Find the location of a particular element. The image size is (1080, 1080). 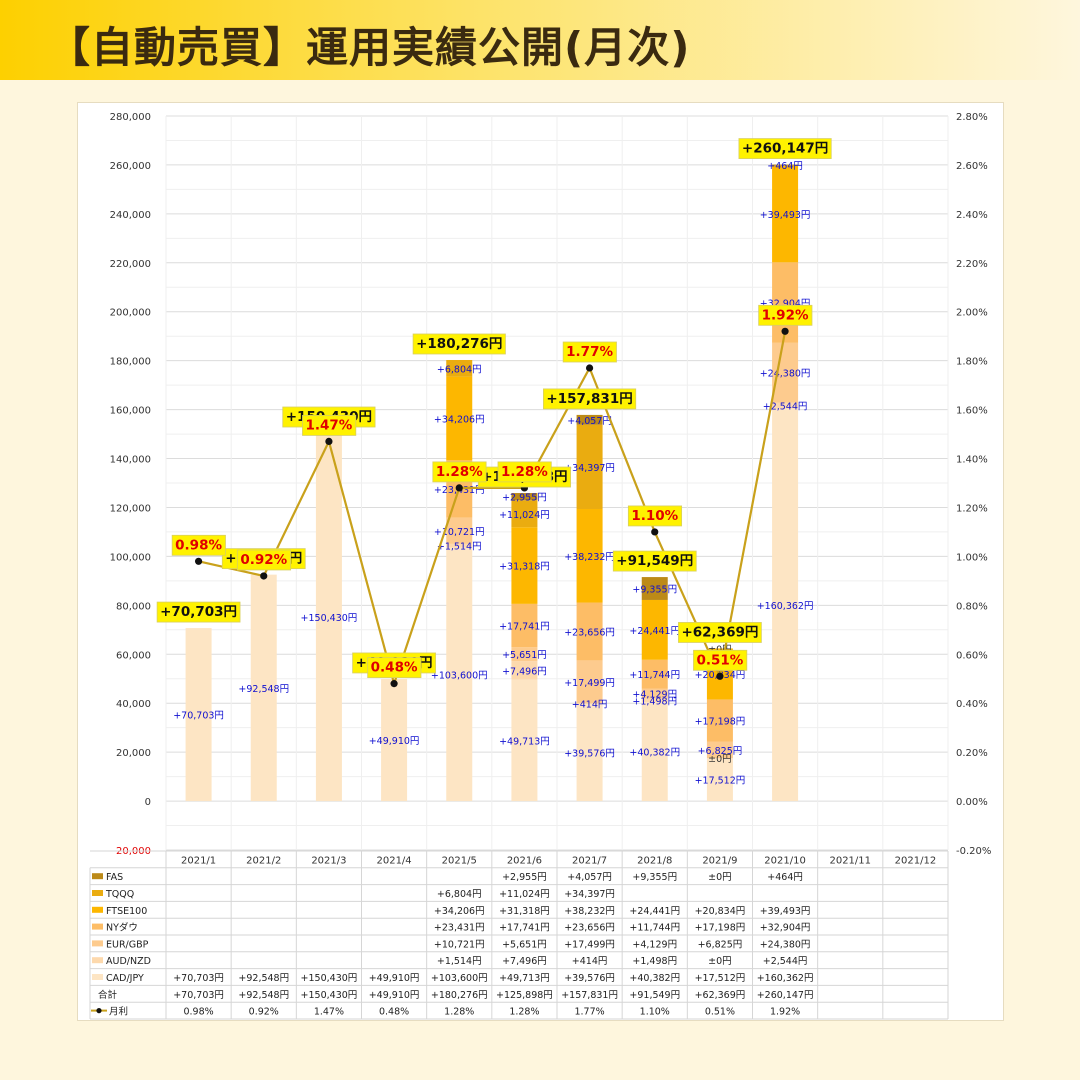

category-label: 2021/12 is located at coordinates (916, 860).